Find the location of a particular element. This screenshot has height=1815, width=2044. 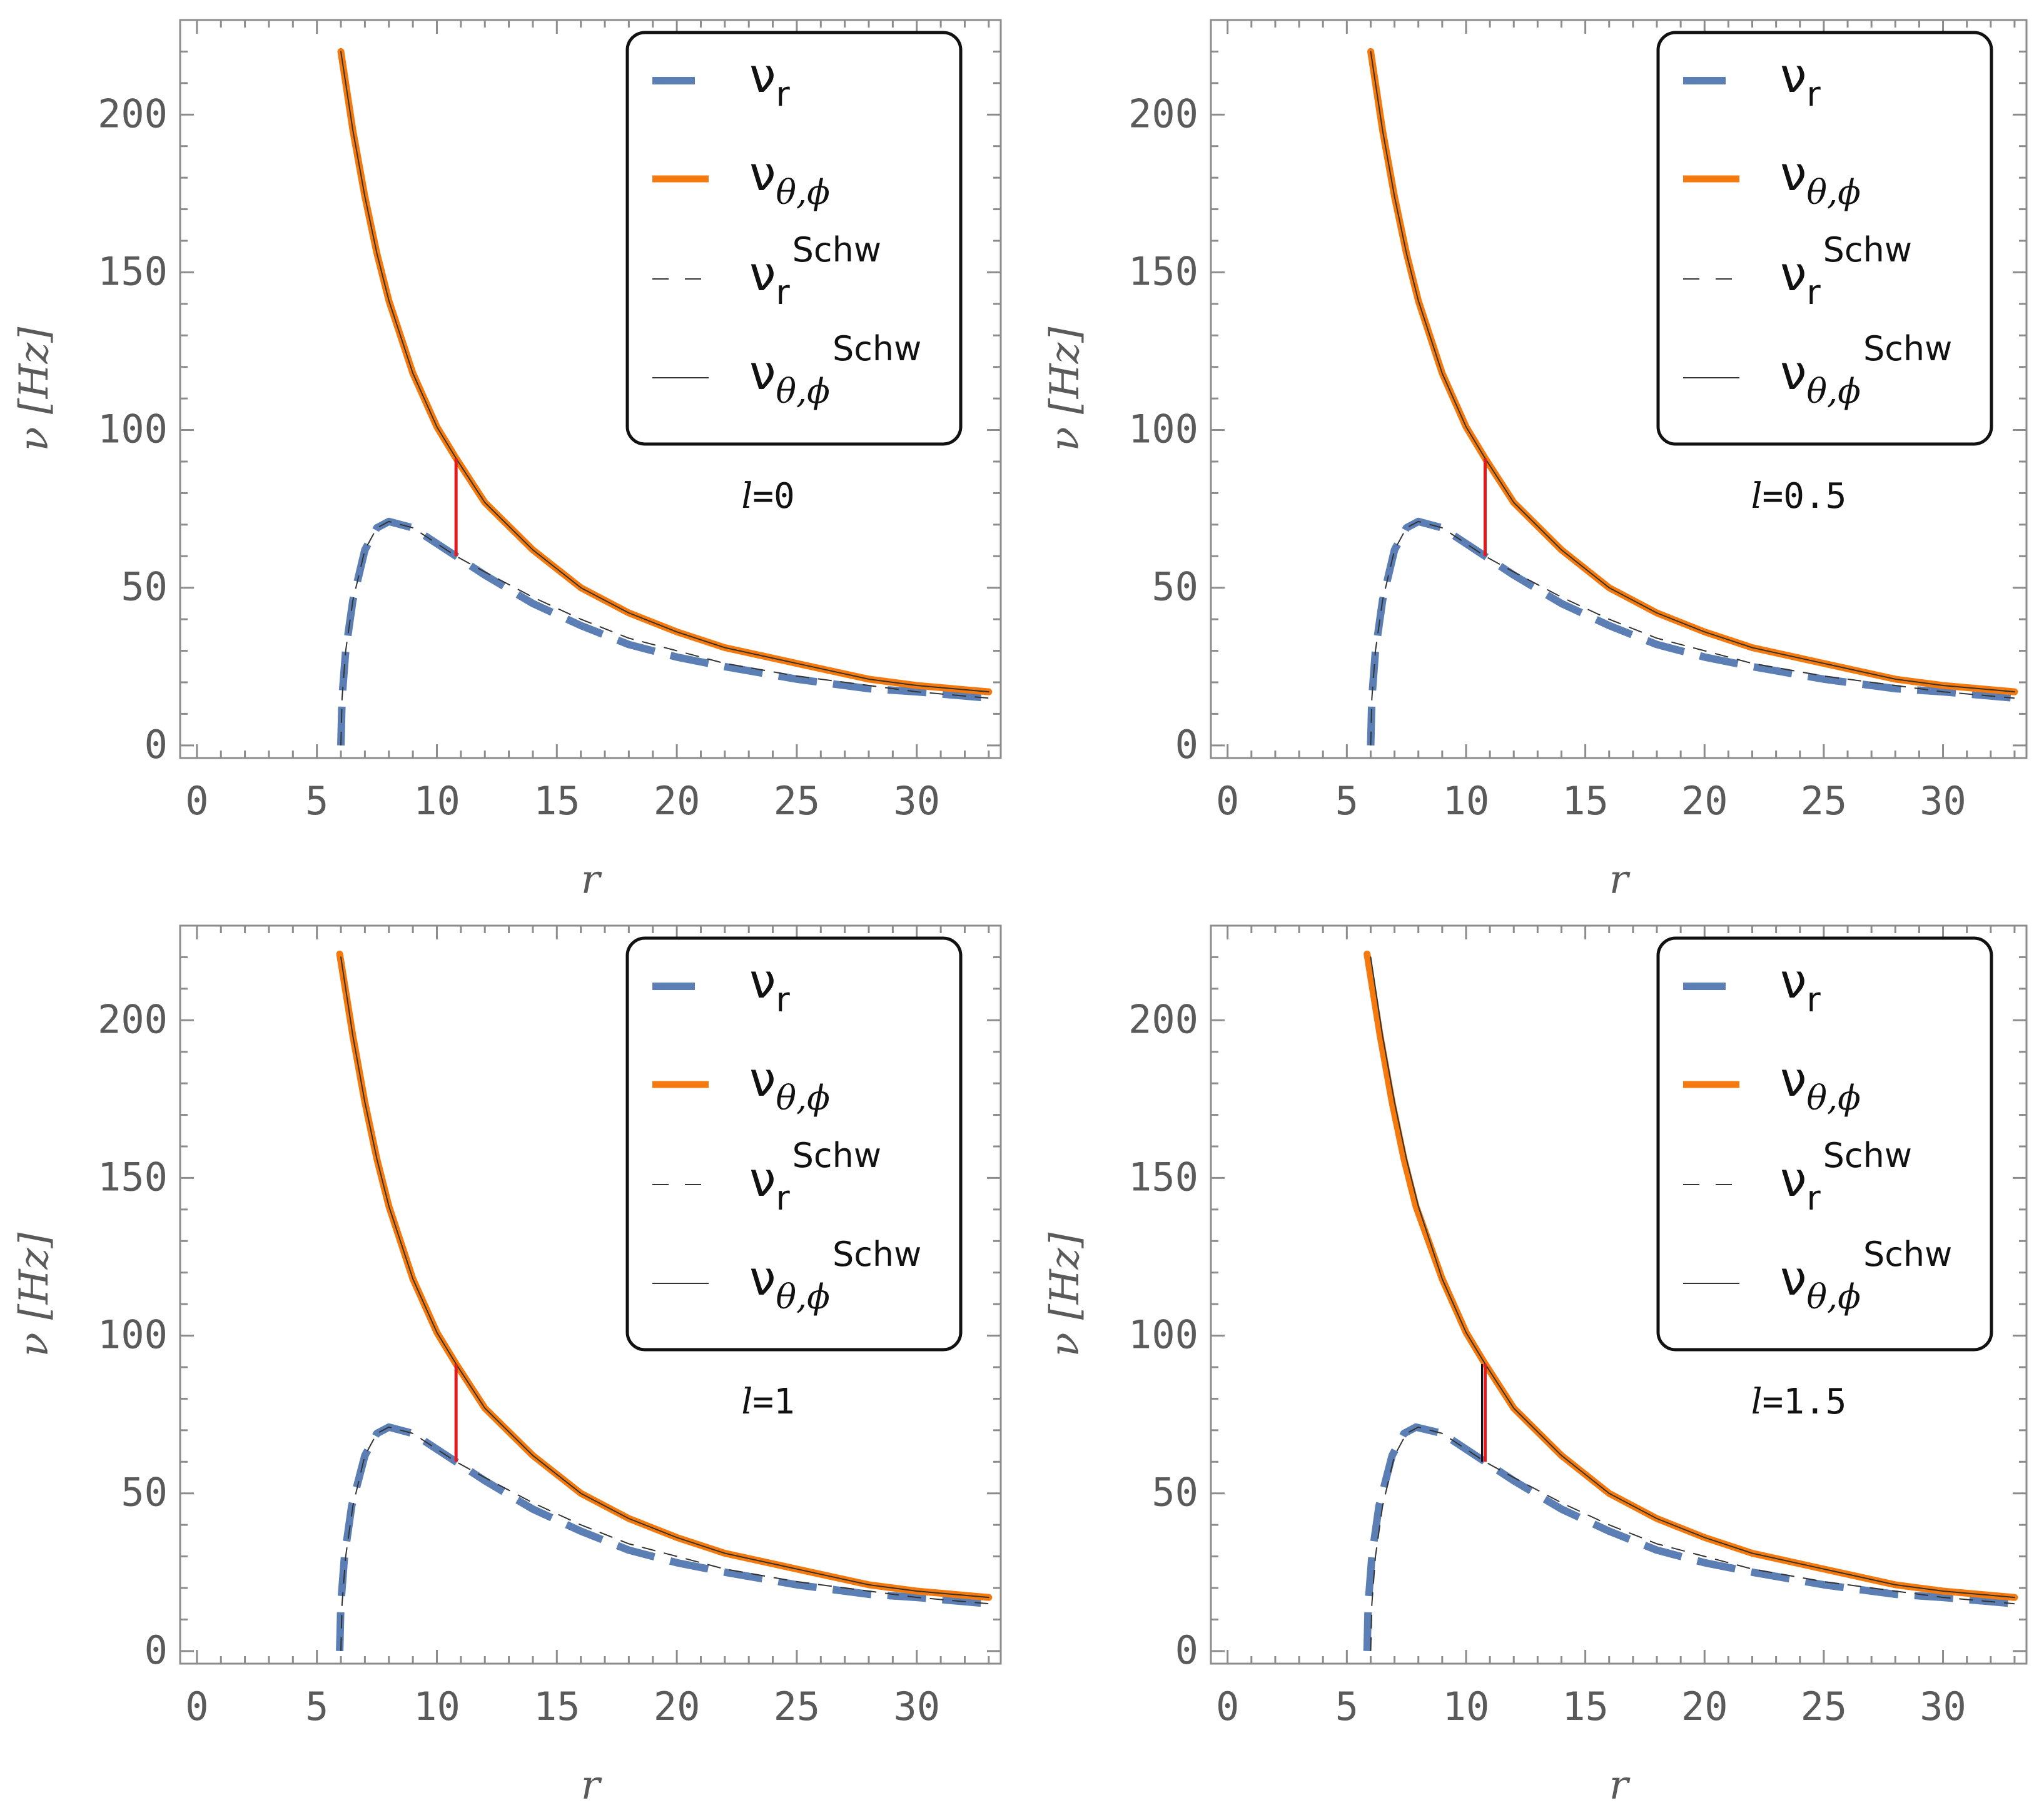

annotation-l: l=0 is located at coordinates (768, 496).